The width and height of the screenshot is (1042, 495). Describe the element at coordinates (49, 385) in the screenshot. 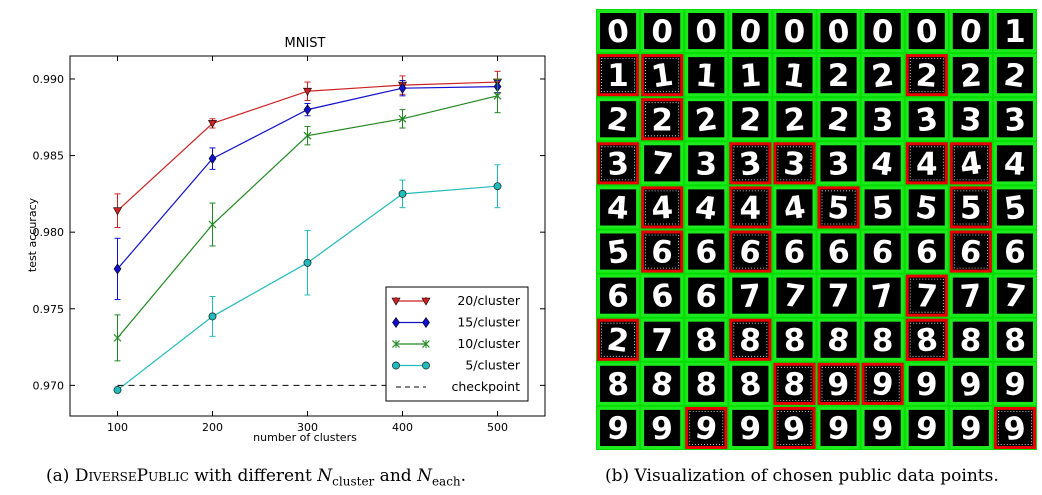

I see `y-tick-label: 0.970` at that location.